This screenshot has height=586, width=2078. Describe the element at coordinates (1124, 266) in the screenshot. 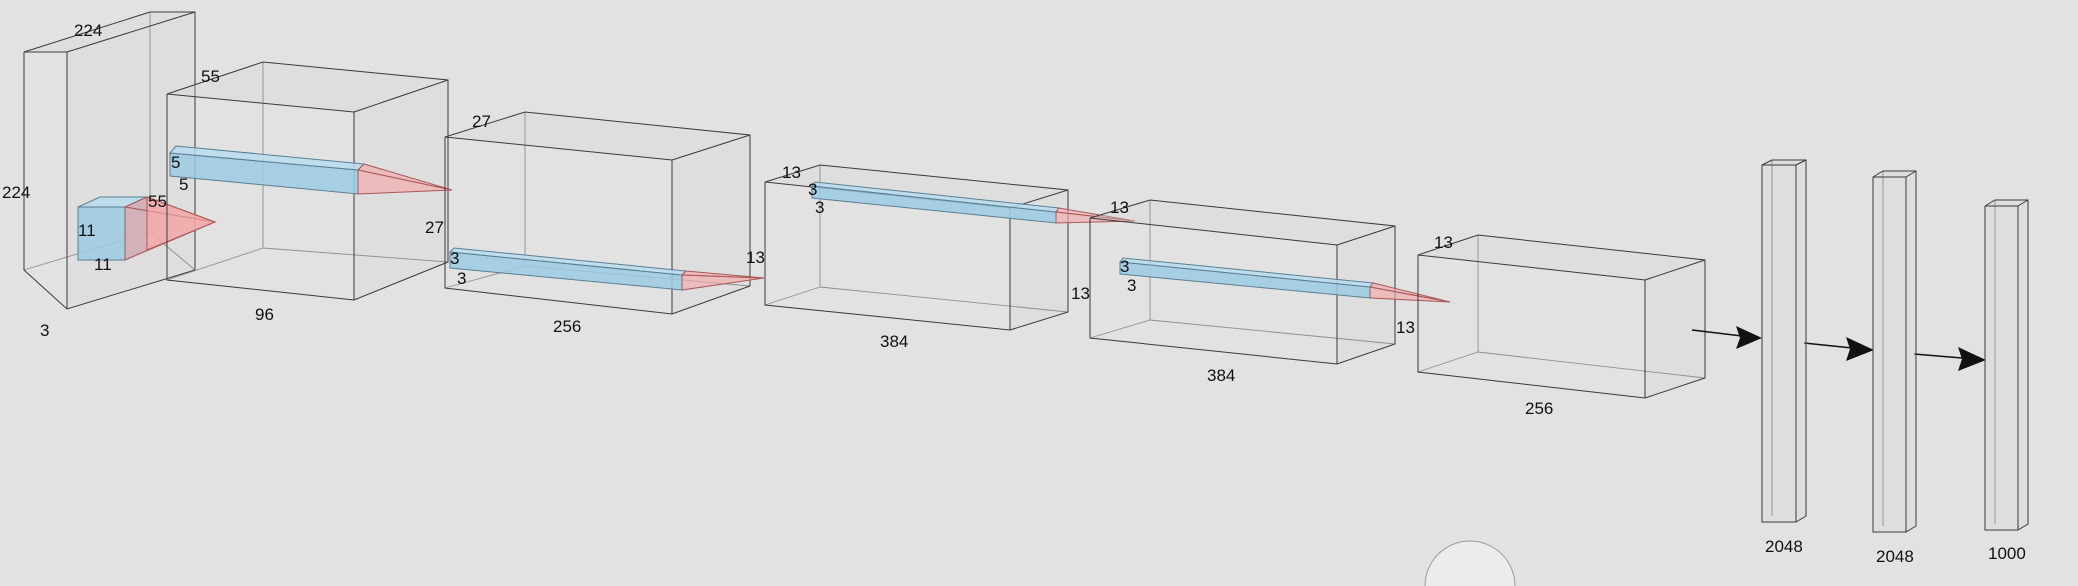

I see `kernel5-a-label: 3` at that location.